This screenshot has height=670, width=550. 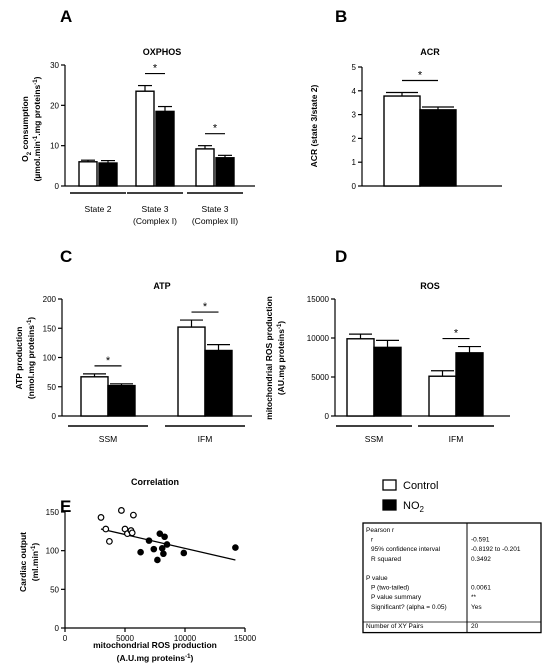 What do you see at coordinates (26, 129) in the screenshot?
I see `panel-a-ylabel-1: O2 consumption` at bounding box center [26, 129].